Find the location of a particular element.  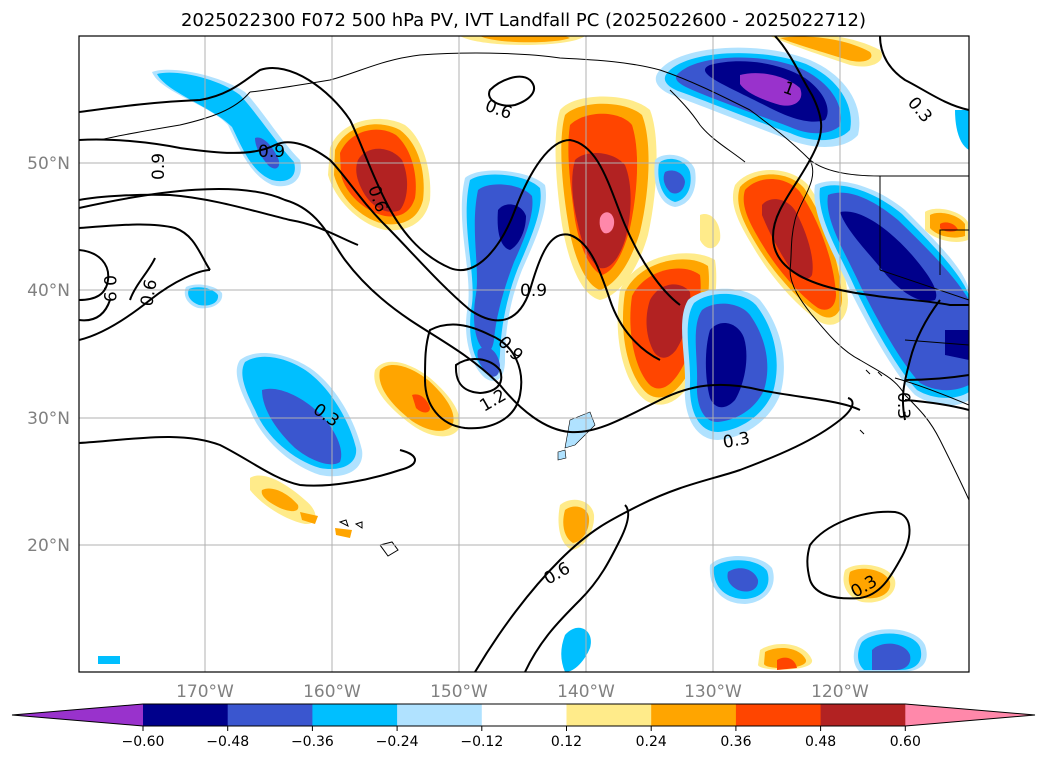

colorbar-extend-low is located at coordinates (77, 715).